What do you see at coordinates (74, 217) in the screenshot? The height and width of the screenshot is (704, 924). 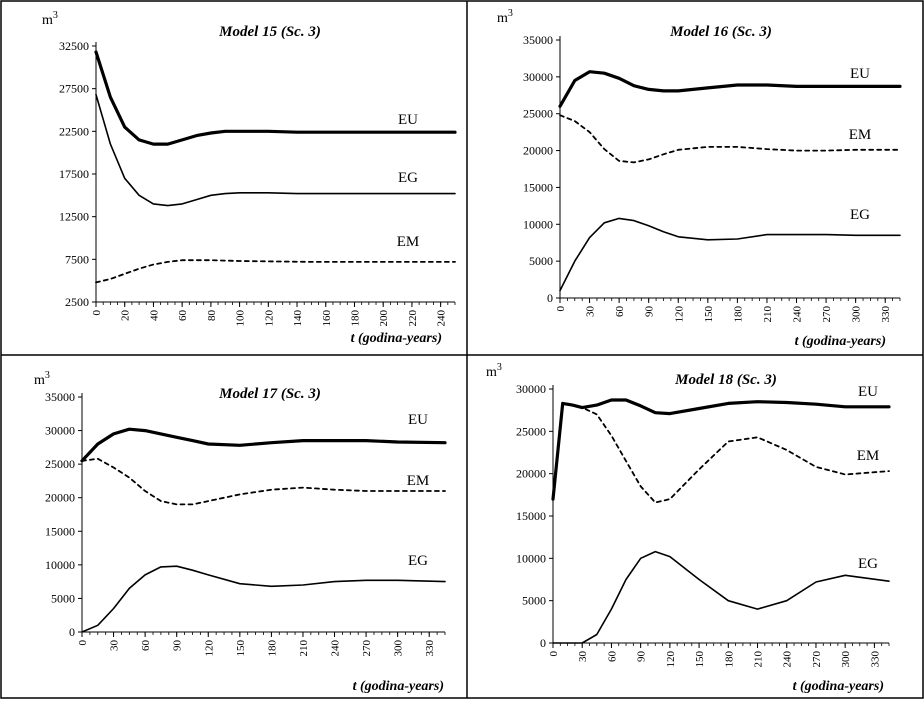 I see `y-tick-label: 12500` at bounding box center [74, 217].